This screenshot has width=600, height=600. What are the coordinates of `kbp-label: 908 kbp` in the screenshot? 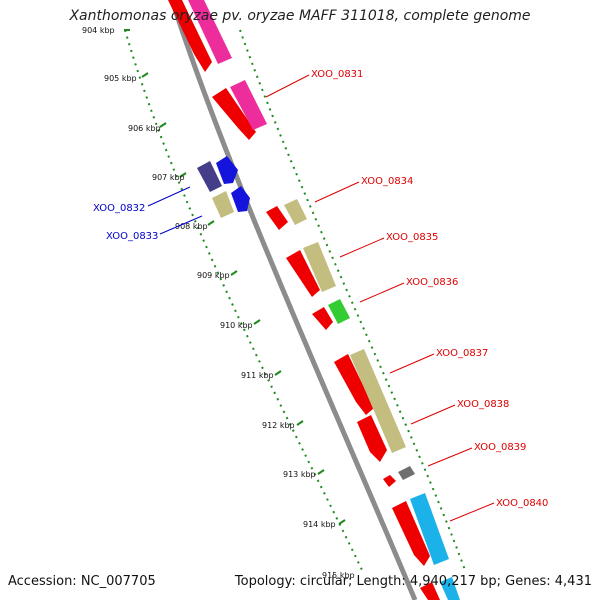 It's located at (191, 226).